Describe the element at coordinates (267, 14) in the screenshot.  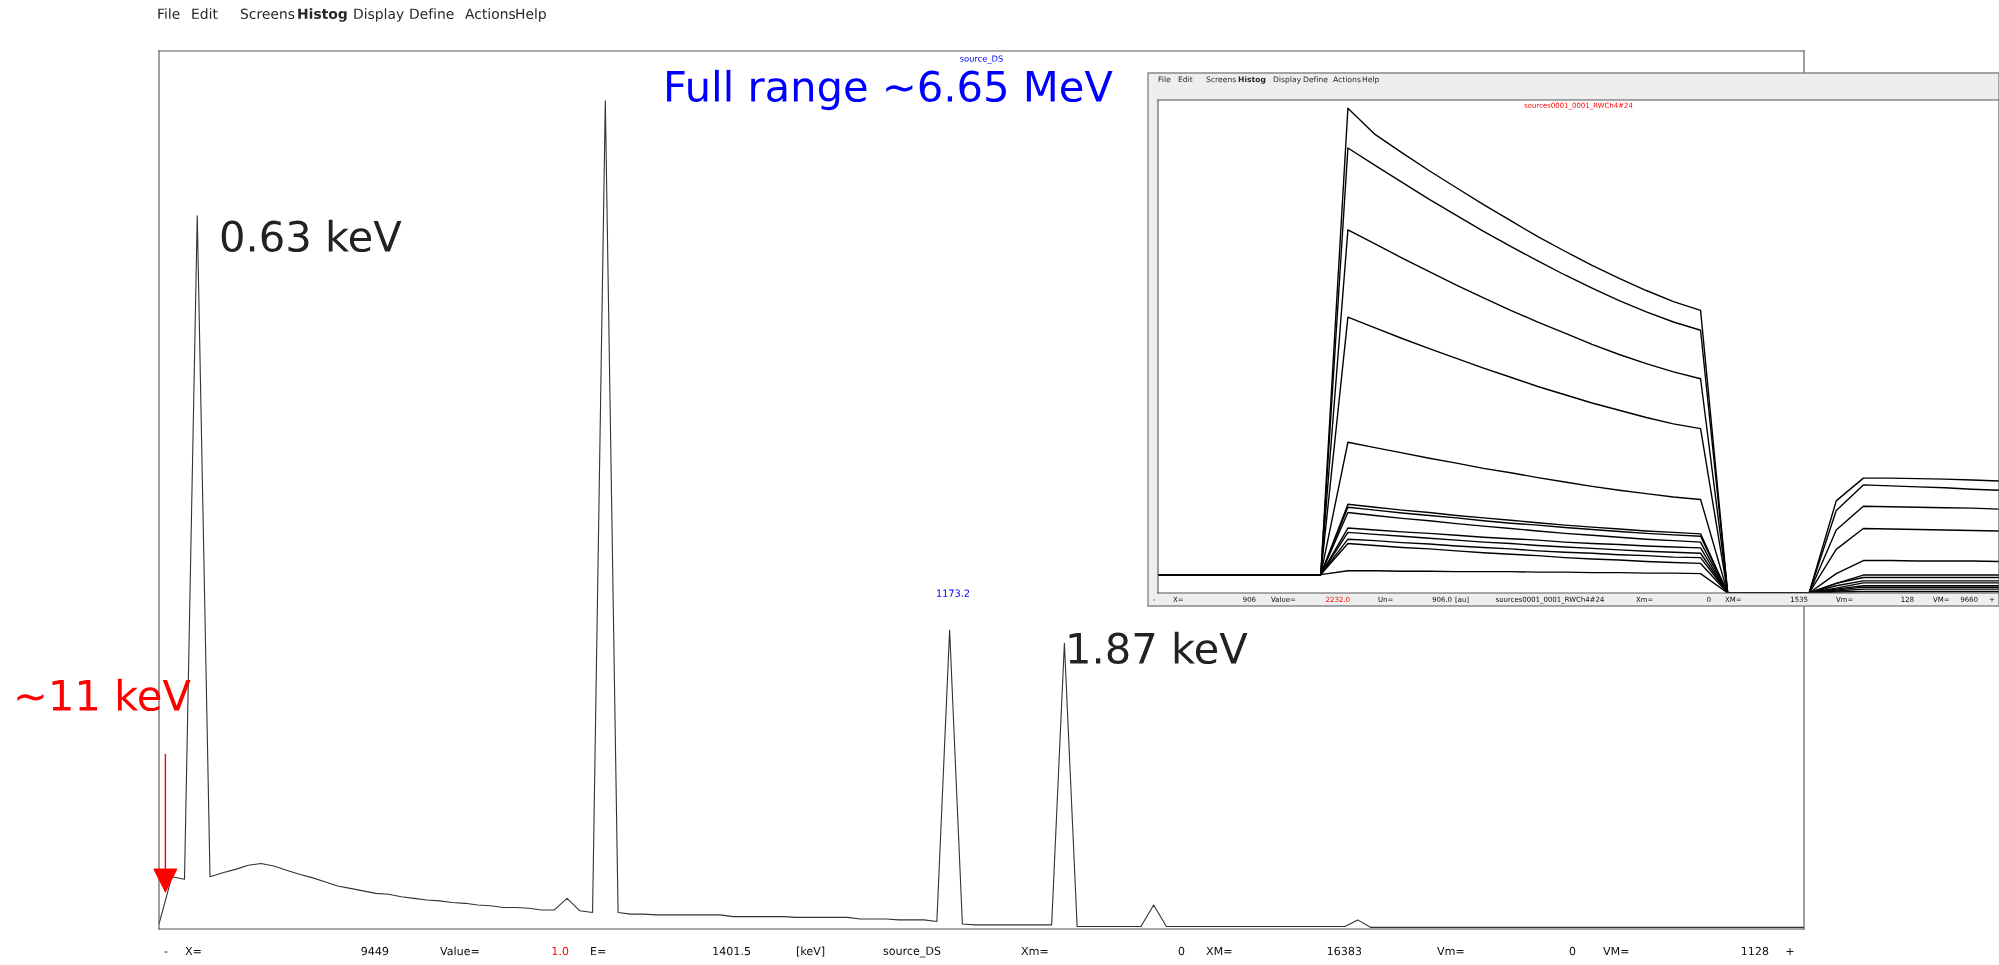
I see `text: Screens` at that location.